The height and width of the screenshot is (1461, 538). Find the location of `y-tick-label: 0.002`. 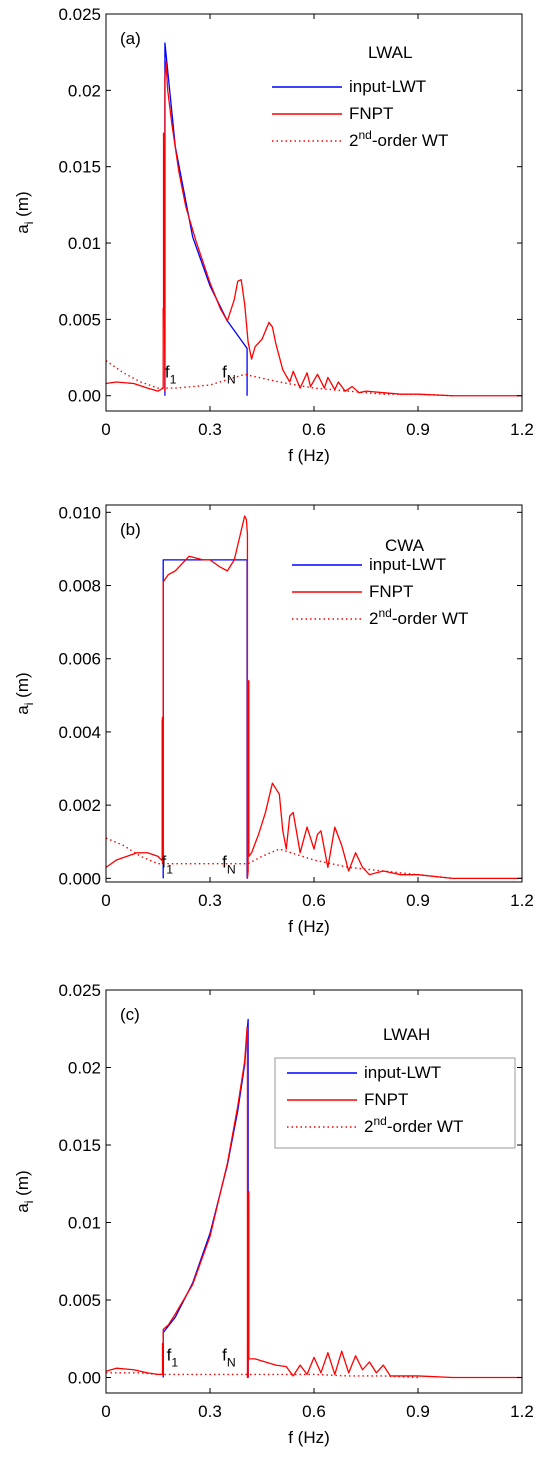

y-tick-label: 0.002 is located at coordinates (79, 805).